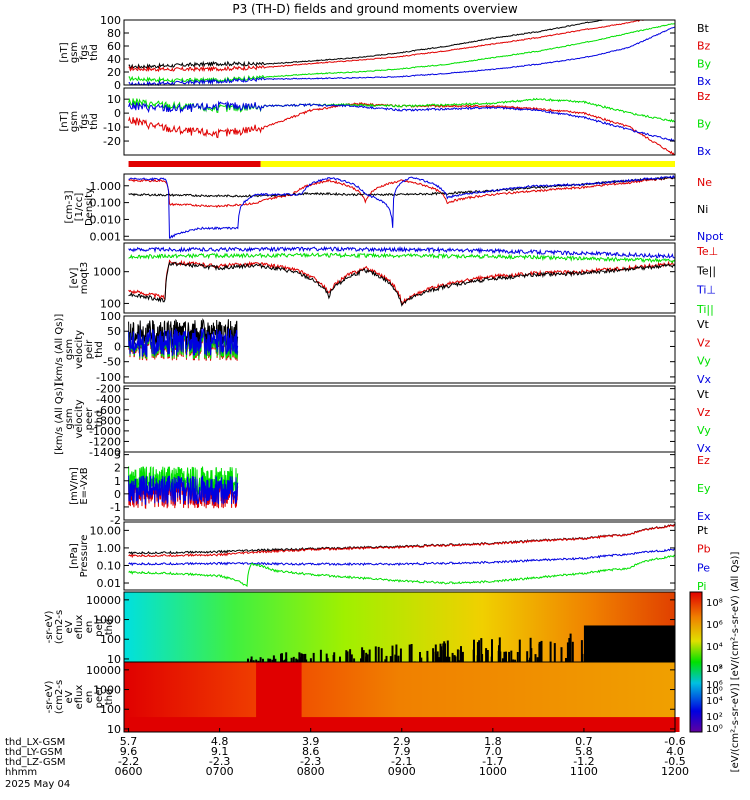 The width and height of the screenshot is (750, 800). I want to click on legend-blue: Ti⊥, so click(706, 290).